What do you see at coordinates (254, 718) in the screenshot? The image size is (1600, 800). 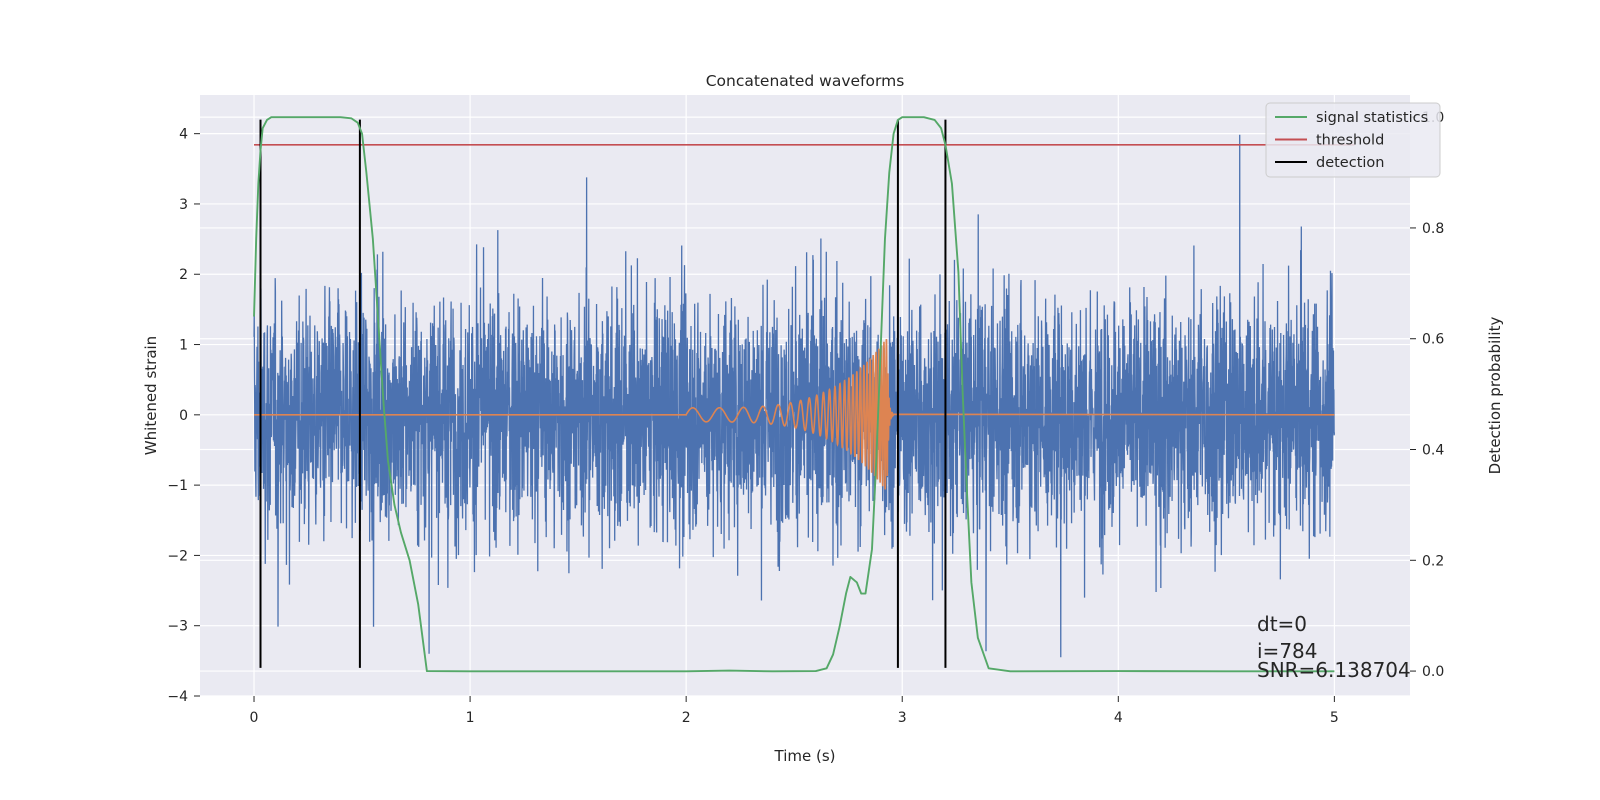 I see `x-tick-label: 0` at bounding box center [254, 718].